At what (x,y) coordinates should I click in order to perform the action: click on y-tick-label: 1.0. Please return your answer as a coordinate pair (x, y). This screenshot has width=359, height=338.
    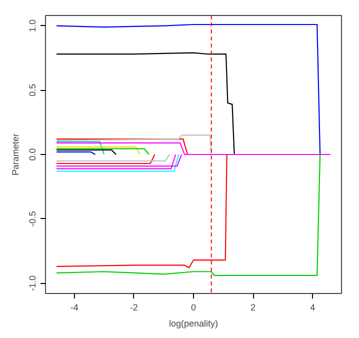
    Looking at the image, I should click on (33, 26).